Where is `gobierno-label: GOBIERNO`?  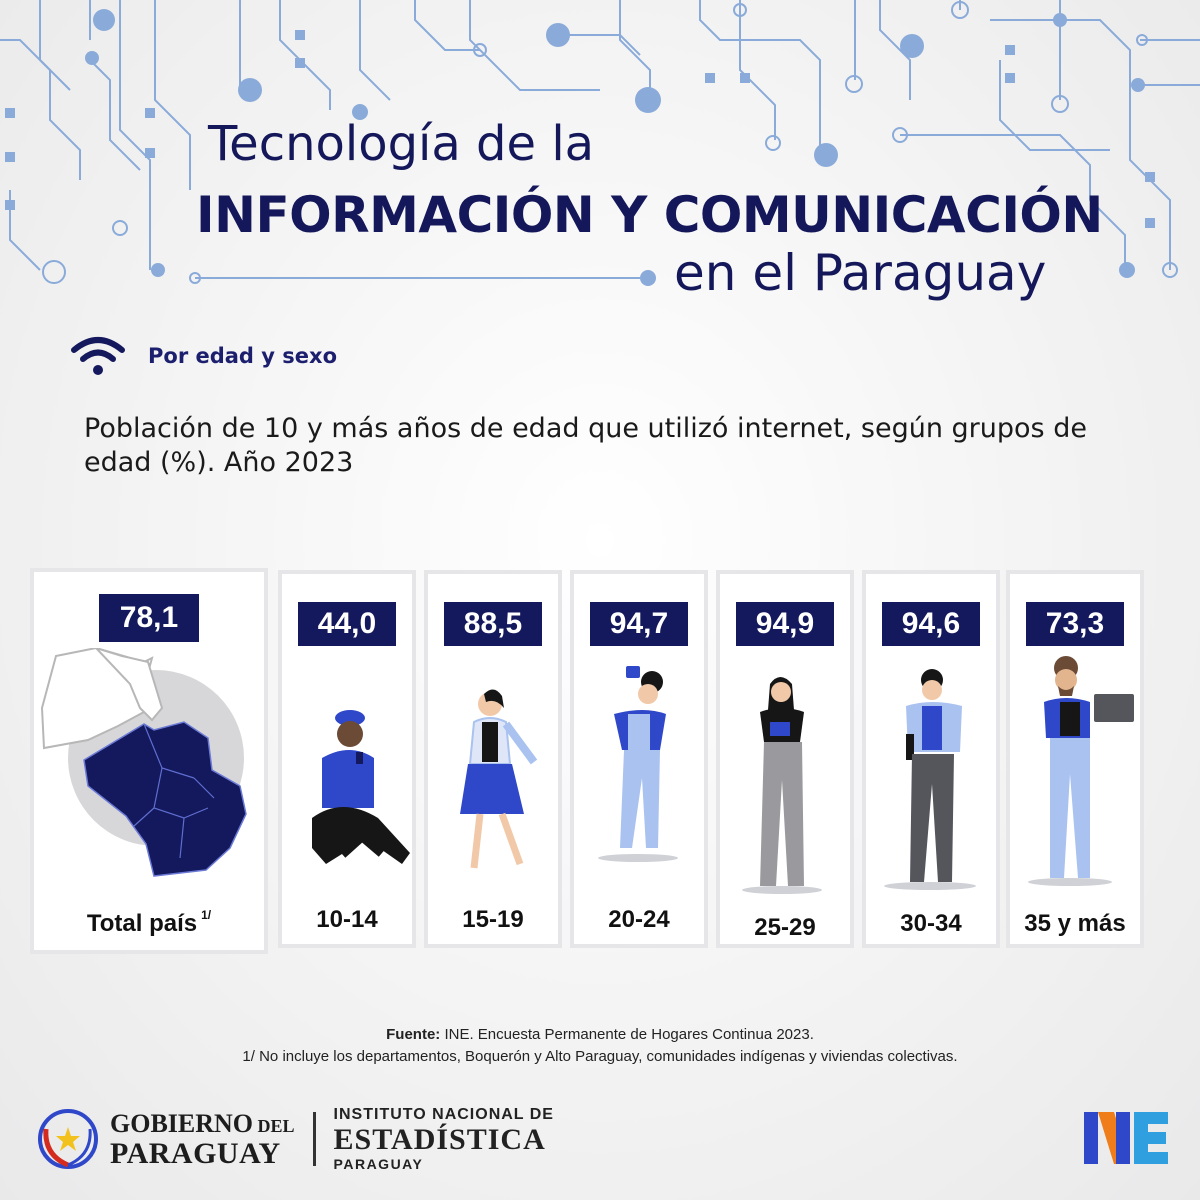 gobierno-label: GOBIERNO is located at coordinates (182, 1123).